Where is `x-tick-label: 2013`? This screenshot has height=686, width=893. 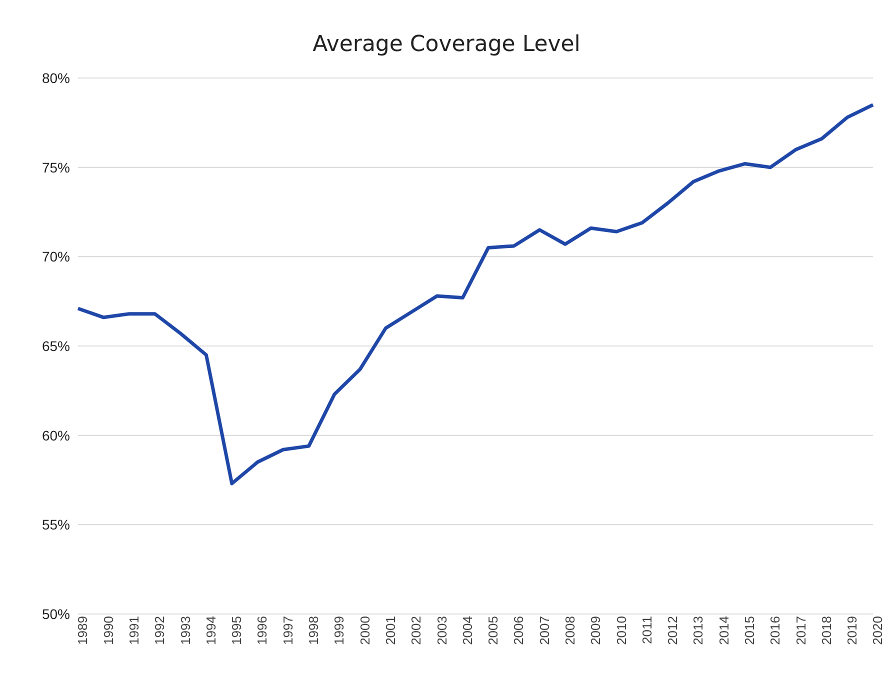
x-tick-label: 2013 is located at coordinates (698, 630).